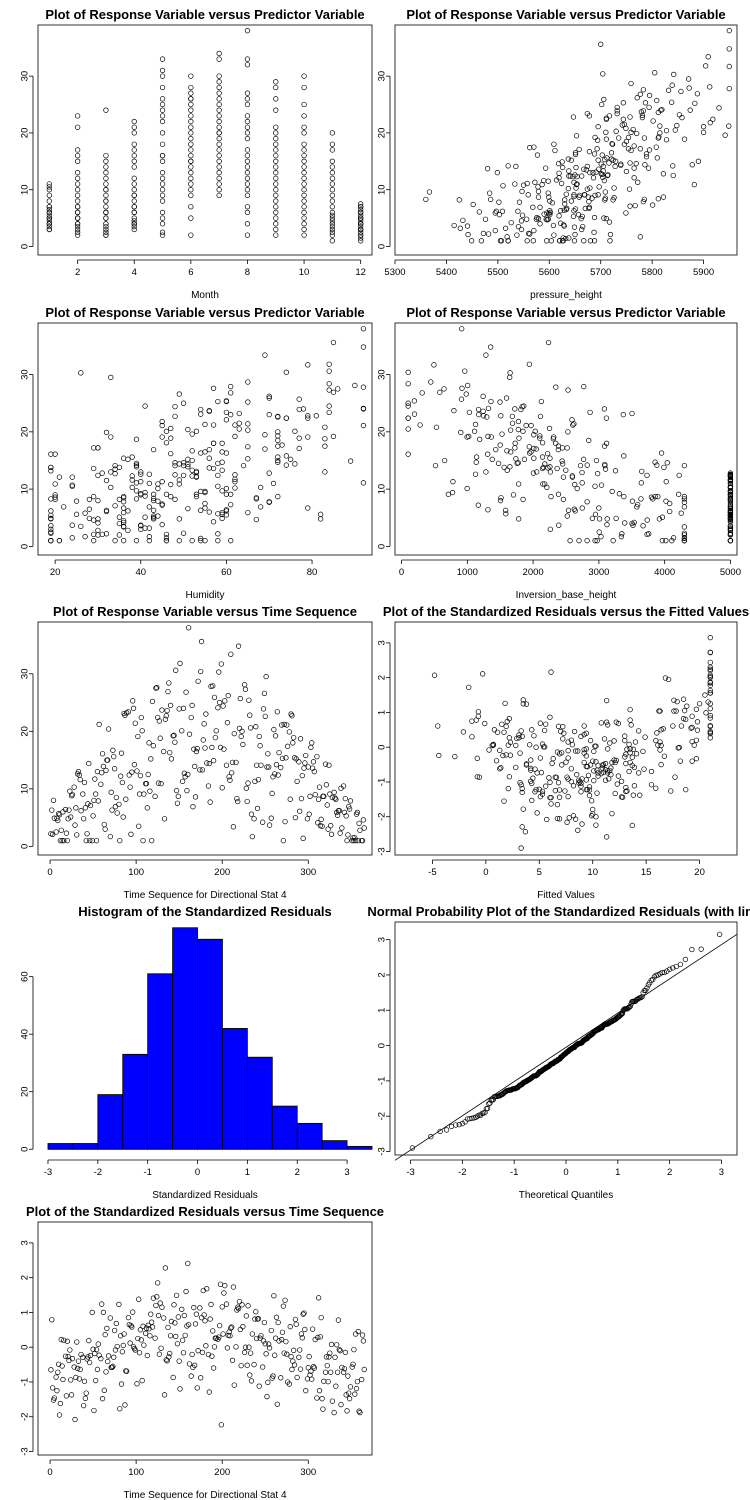 Image resolution: width=750 pixels, height=1500 pixels. Describe the element at coordinates (382, 747) in the screenshot. I see `y-tick-label: 0` at that location.